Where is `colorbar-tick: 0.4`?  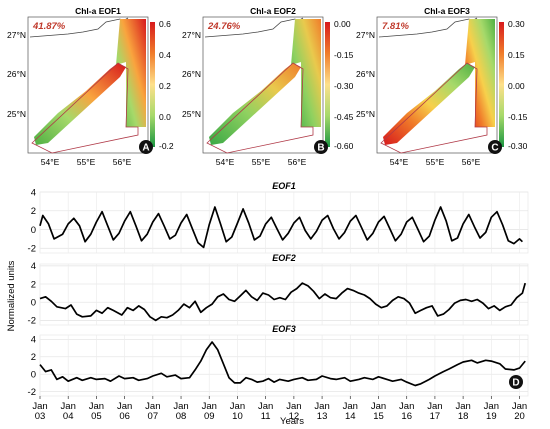 colorbar-tick: 0.4 is located at coordinates (165, 55).